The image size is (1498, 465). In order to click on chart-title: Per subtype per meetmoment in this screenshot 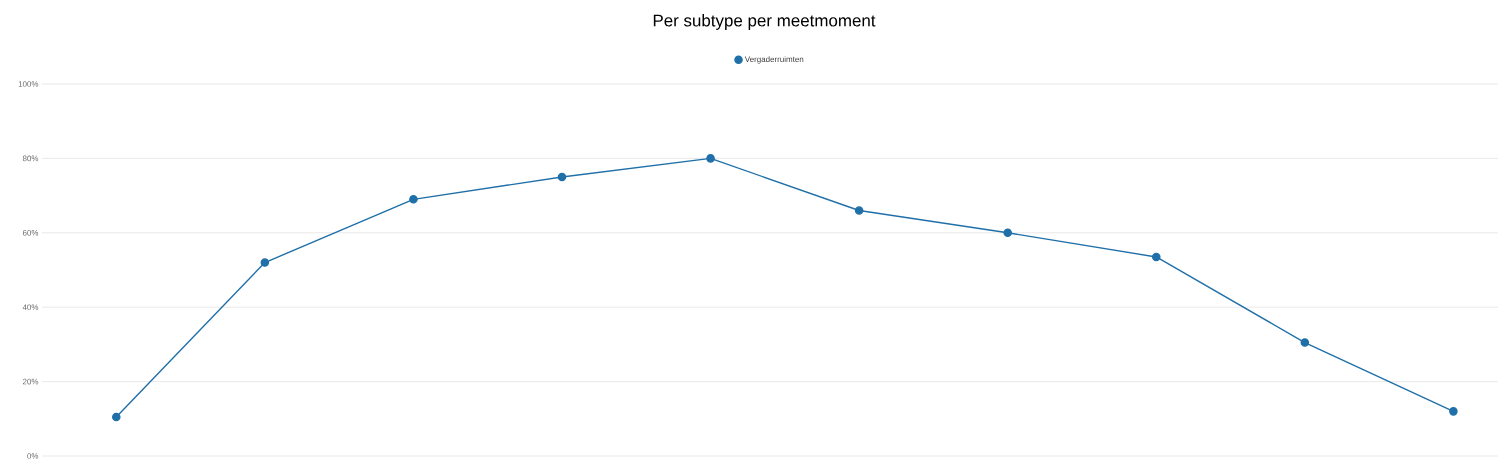, I will do `click(764, 22)`.